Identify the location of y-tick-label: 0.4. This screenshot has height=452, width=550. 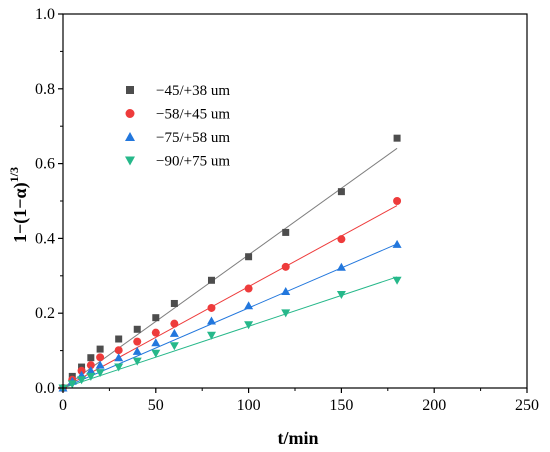
(45, 238).